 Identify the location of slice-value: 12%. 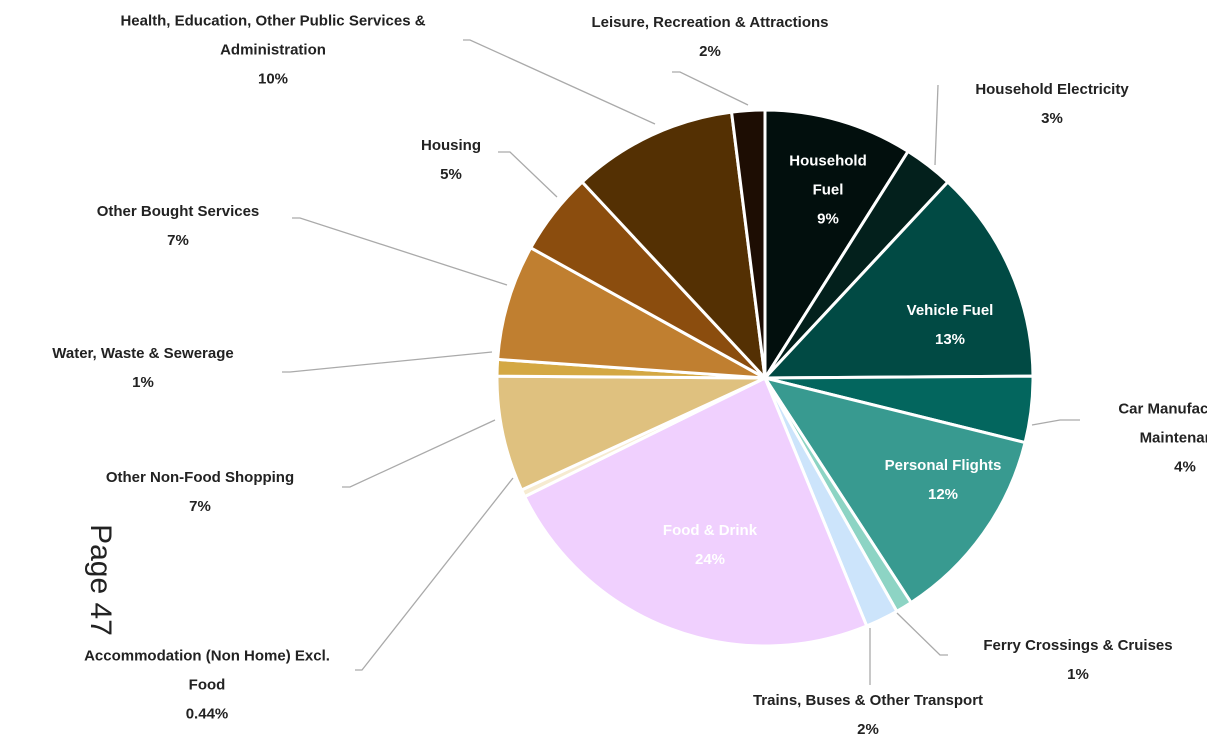
(943, 494).